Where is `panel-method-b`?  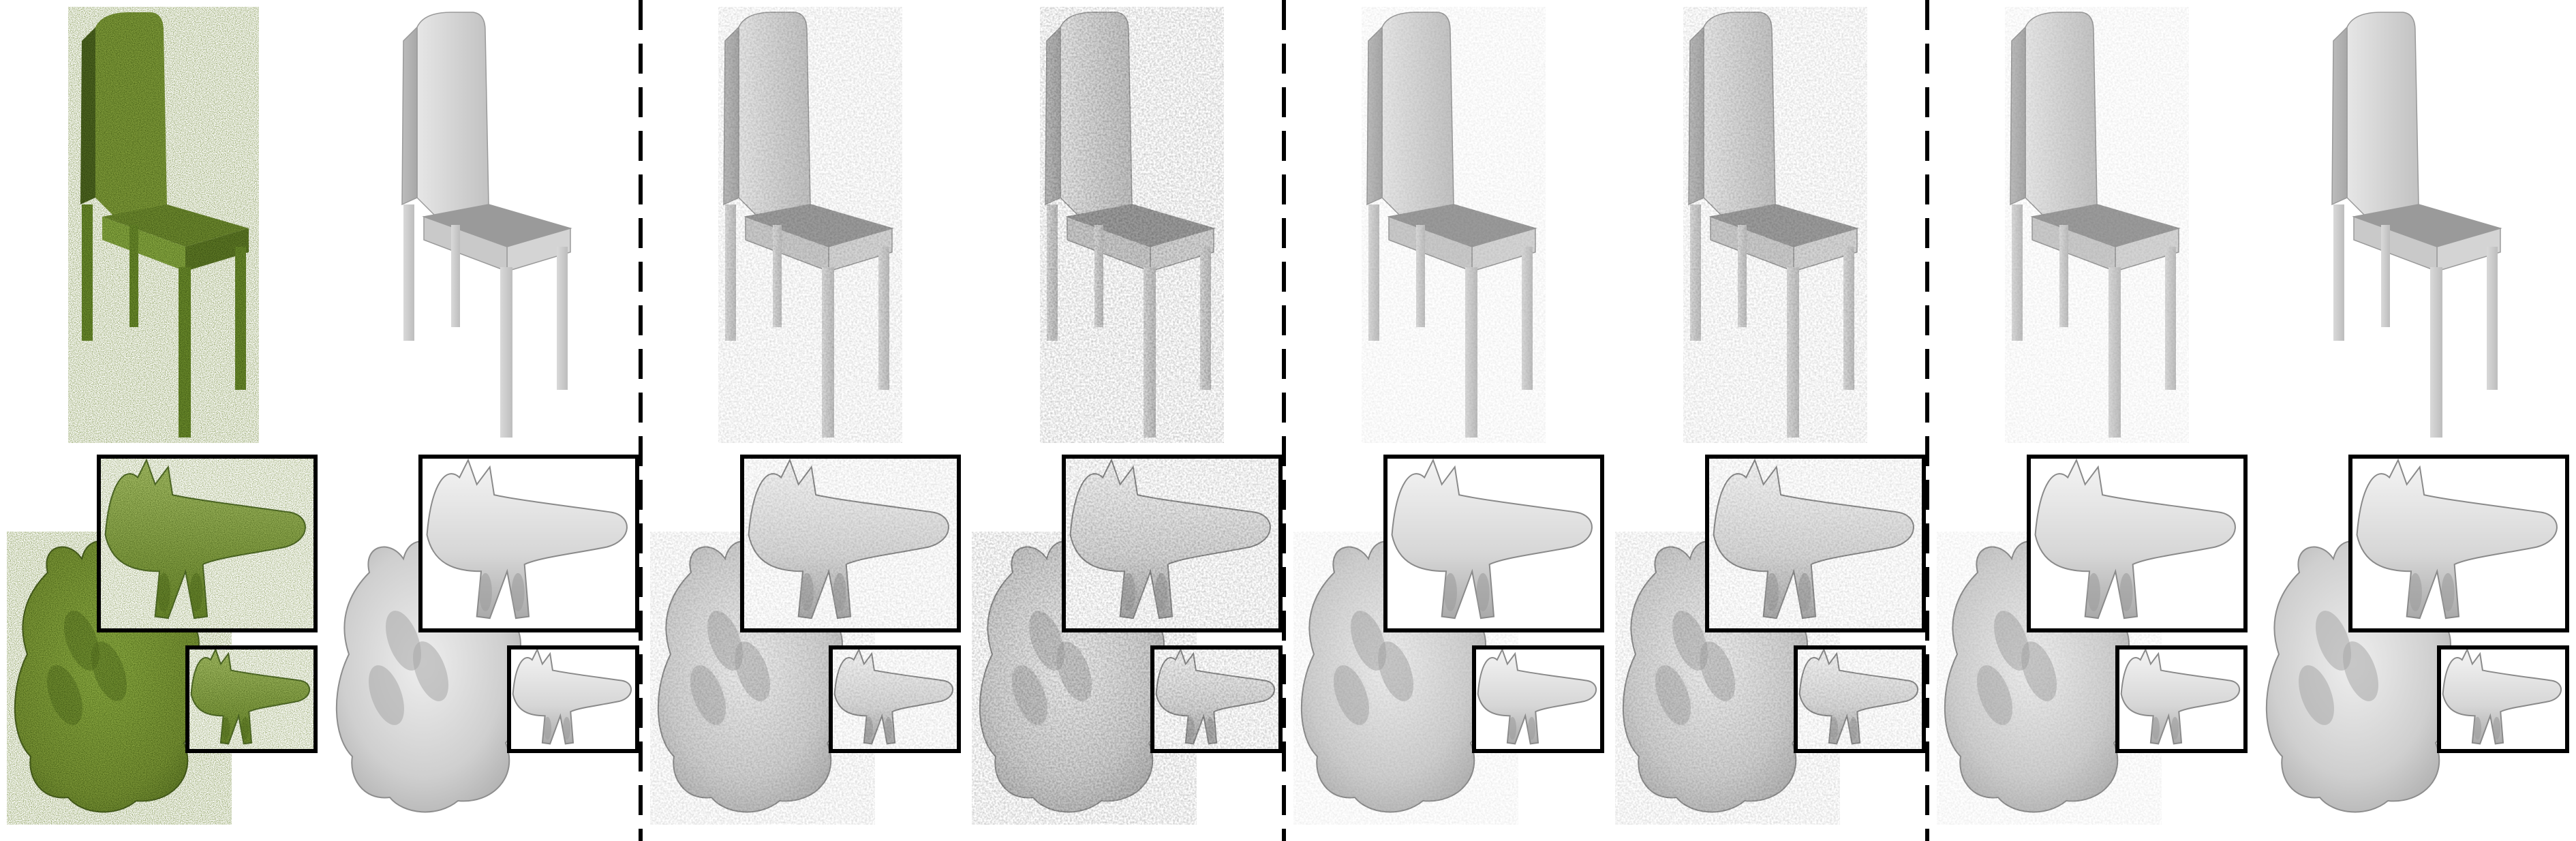 panel-method-b is located at coordinates (1127, 416).